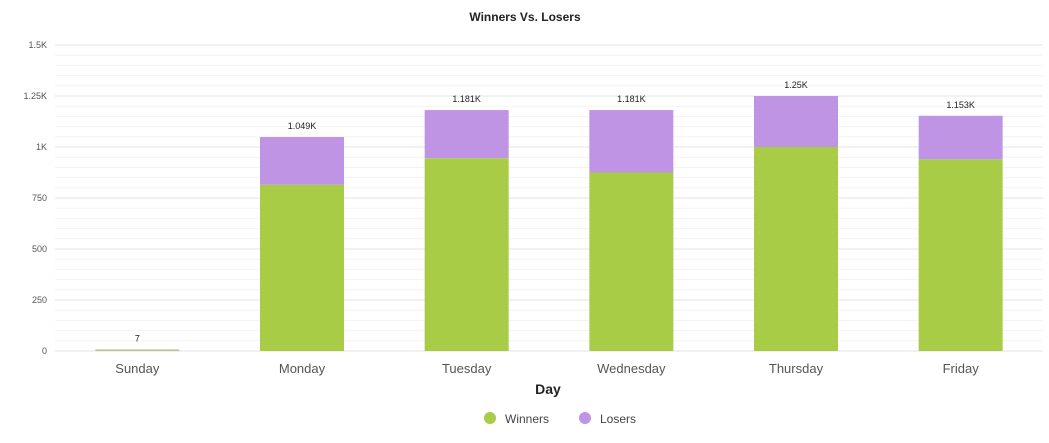 The image size is (1049, 443). I want to click on bar-winners-sunday, so click(137, 350).